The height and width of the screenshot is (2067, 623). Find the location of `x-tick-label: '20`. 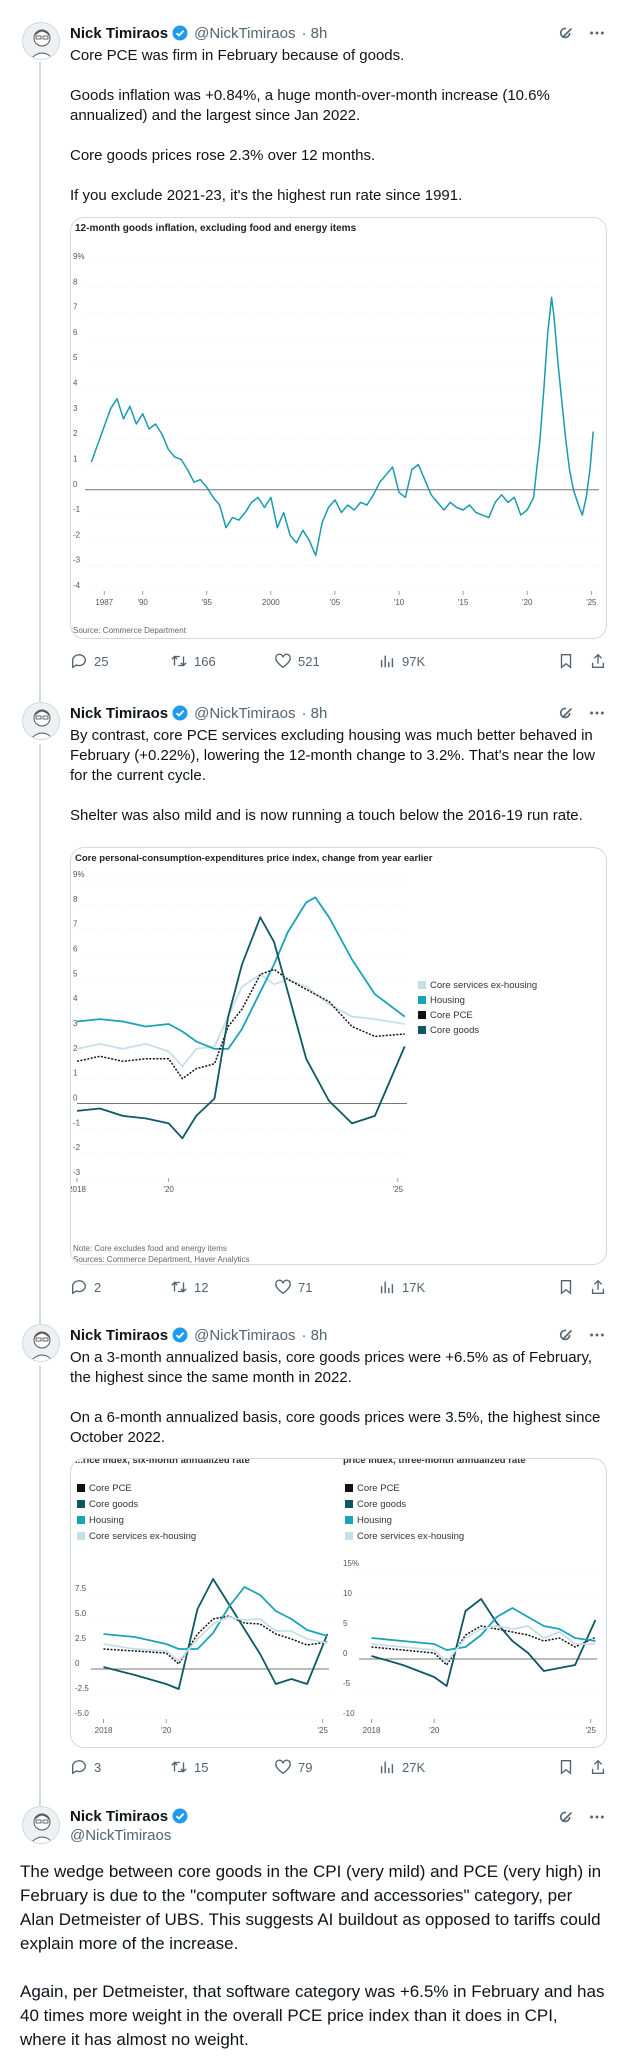

x-tick-label: '20 is located at coordinates (166, 1730).